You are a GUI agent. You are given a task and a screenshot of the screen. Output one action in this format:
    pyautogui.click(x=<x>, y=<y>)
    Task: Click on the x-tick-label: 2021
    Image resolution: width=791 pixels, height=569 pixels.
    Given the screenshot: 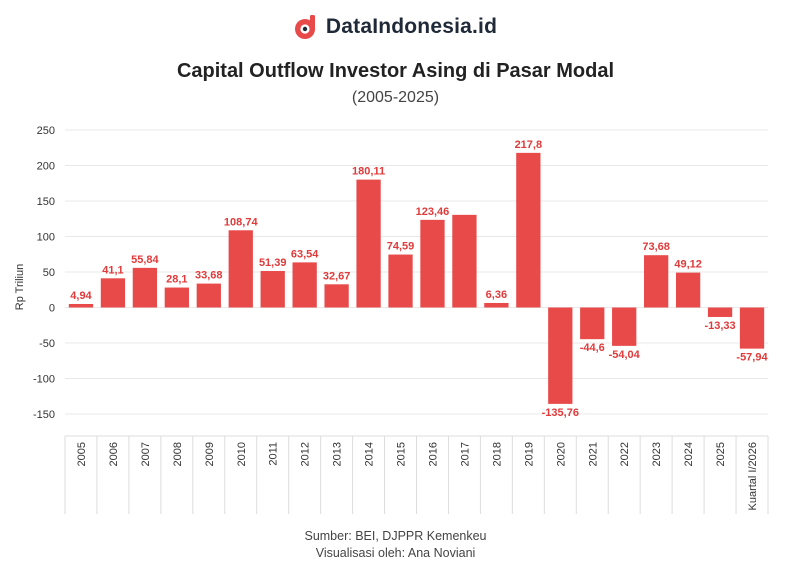 What is the action you would take?
    pyautogui.click(x=593, y=454)
    